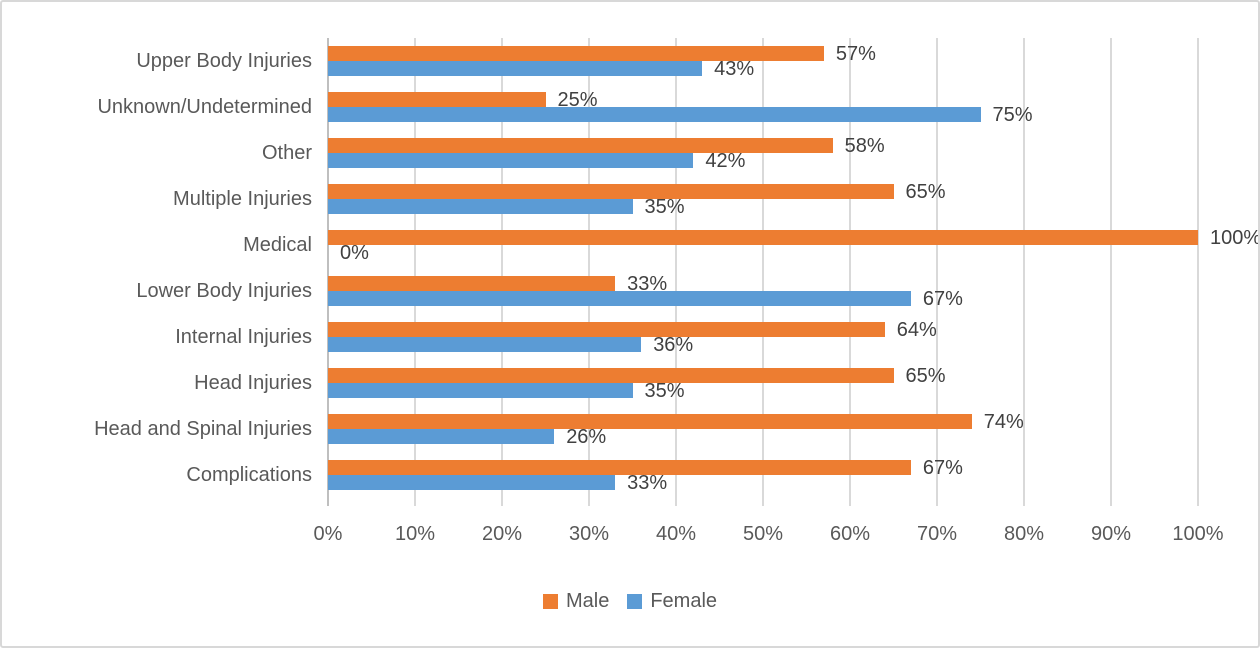 Image resolution: width=1260 pixels, height=648 pixels. I want to click on axis-tick-label: 100%, so click(1198, 534).